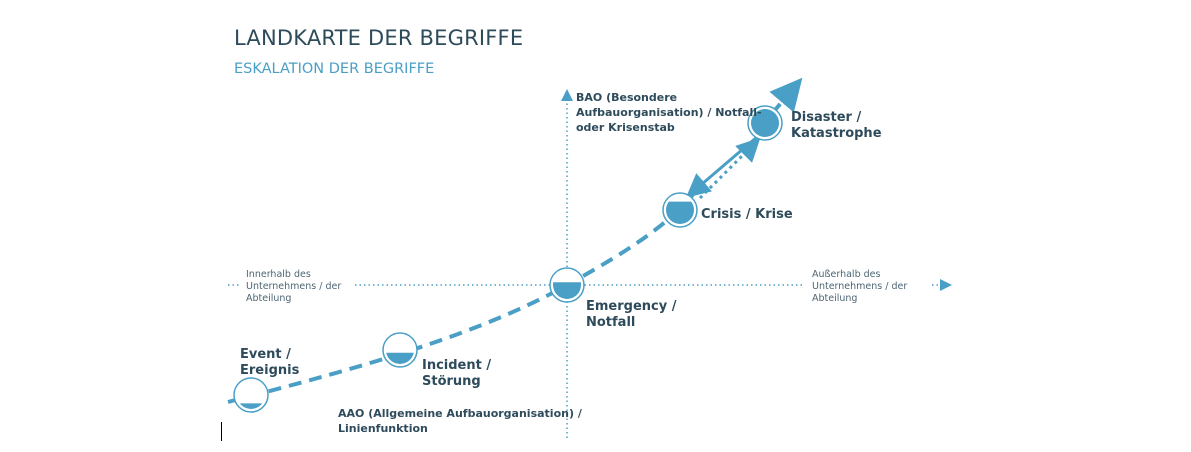 Image resolution: width=1191 pixels, height=452 pixels. What do you see at coordinates (836, 125) in the screenshot?
I see `stage-label-disaster: Disaster / Katastrophe` at bounding box center [836, 125].